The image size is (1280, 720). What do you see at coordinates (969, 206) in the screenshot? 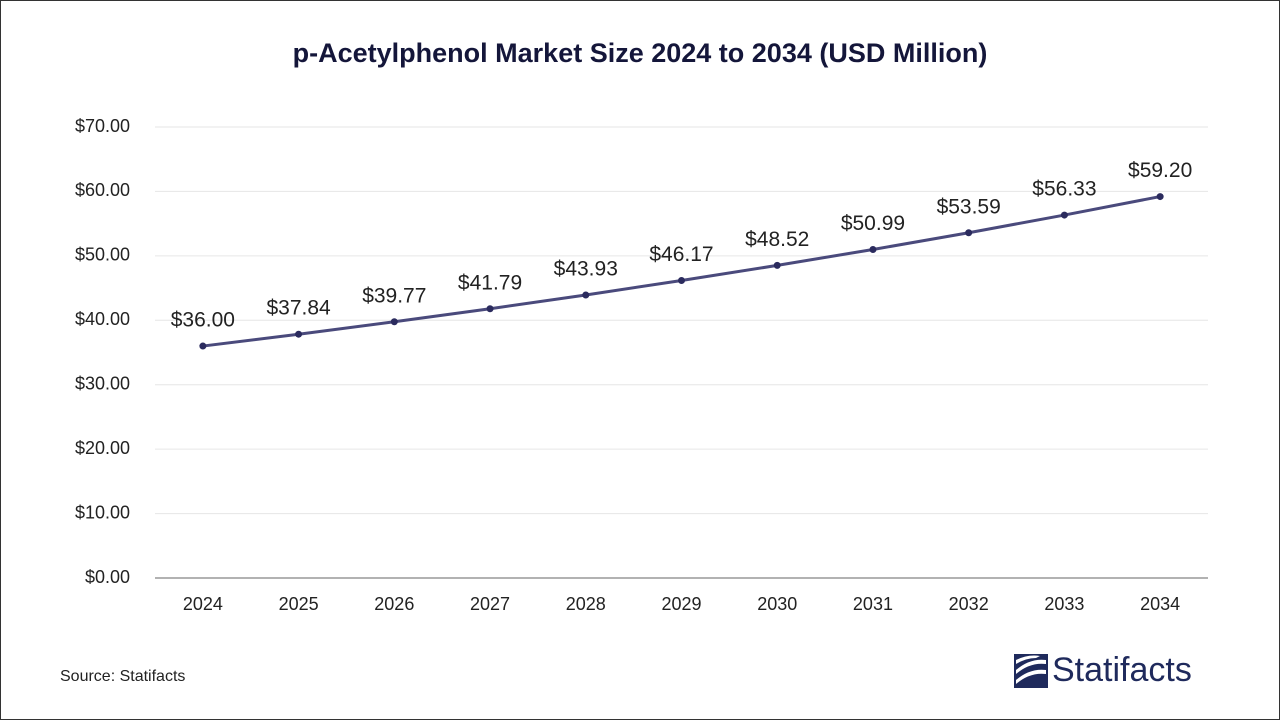
I see `value-label: $53.59` at bounding box center [969, 206].